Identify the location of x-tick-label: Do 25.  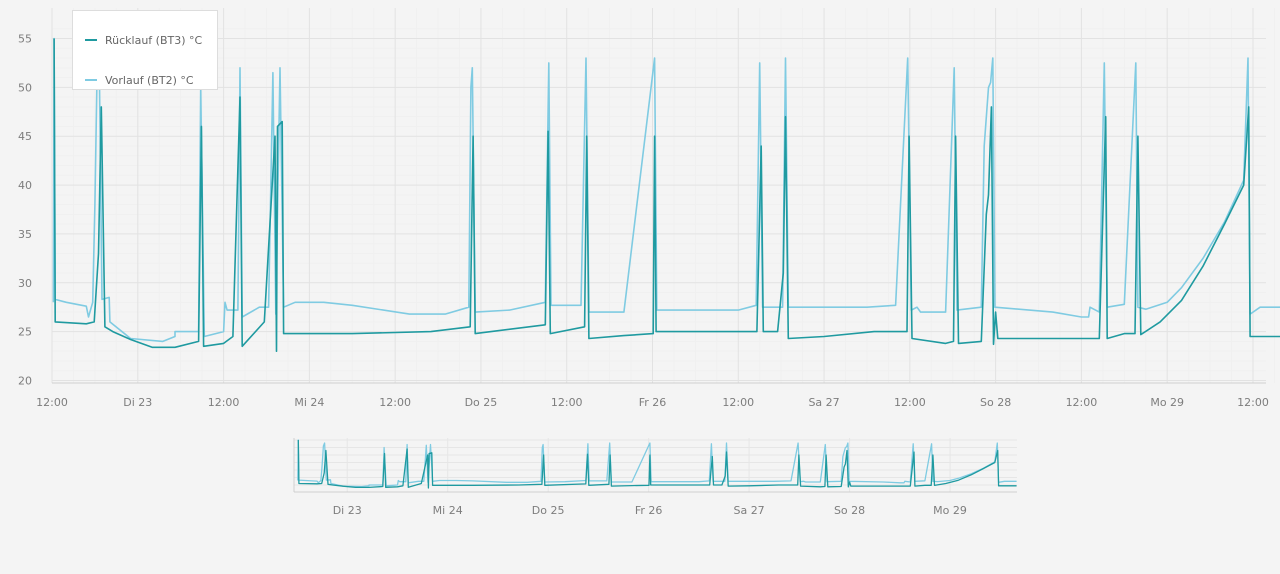
(481, 402).